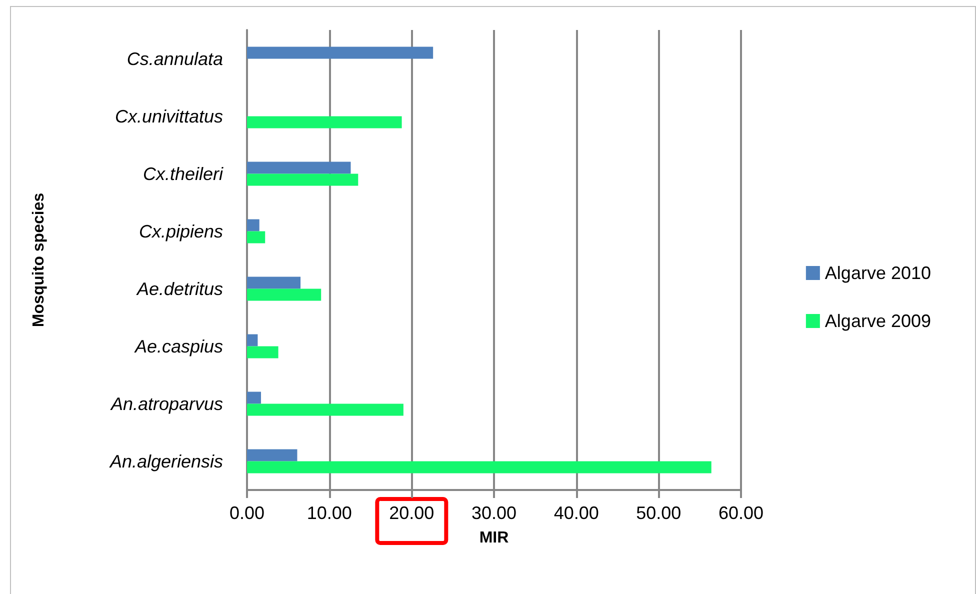 Image resolution: width=976 pixels, height=594 pixels. Describe the element at coordinates (178, 346) in the screenshot. I see `y-tick-label: Ae.caspius` at that location.